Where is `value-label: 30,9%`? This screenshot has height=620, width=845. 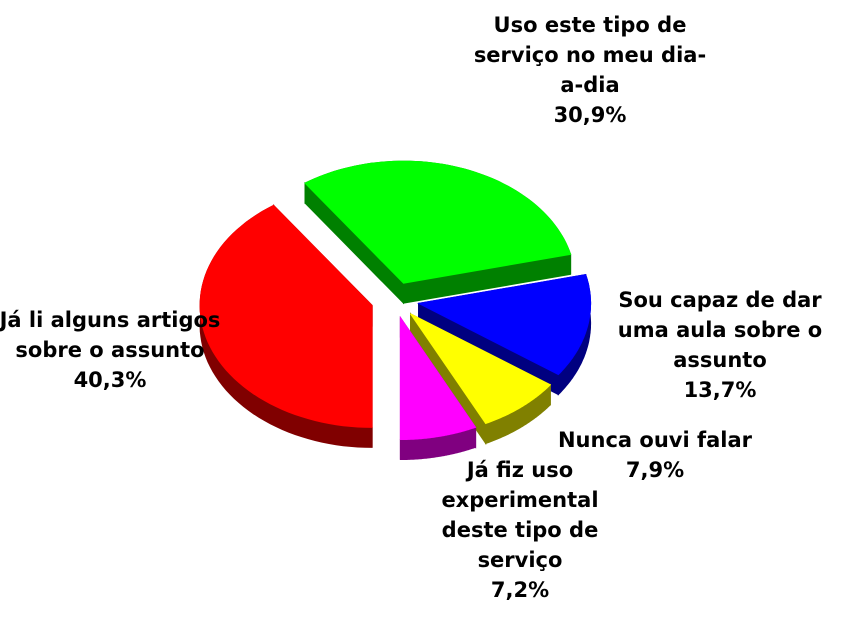 value-label: 30,9% is located at coordinates (590, 115).